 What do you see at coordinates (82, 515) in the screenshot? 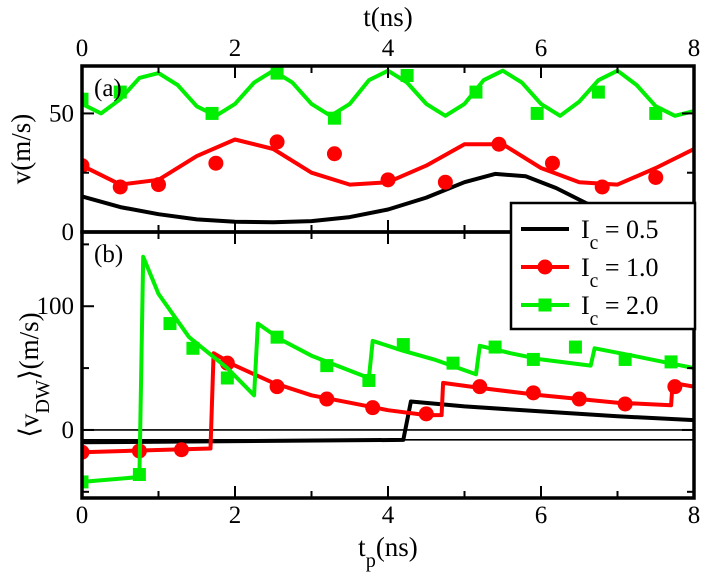
I see `x-tick-label: 0` at bounding box center [82, 515].